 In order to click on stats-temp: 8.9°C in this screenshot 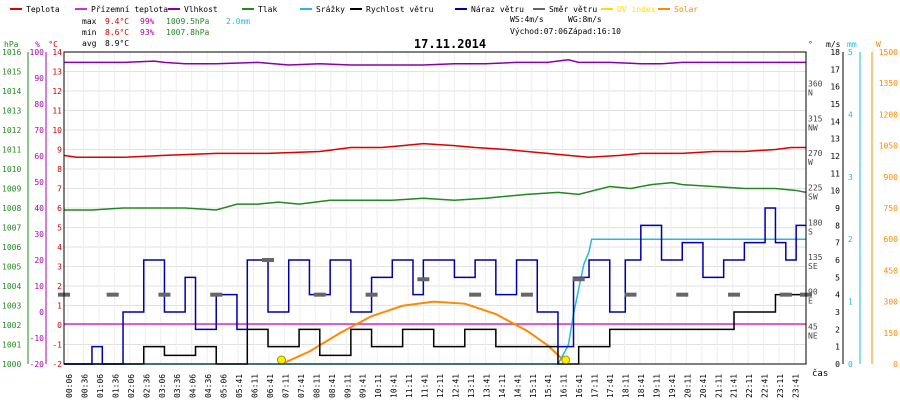, I will do `click(117, 43)`.